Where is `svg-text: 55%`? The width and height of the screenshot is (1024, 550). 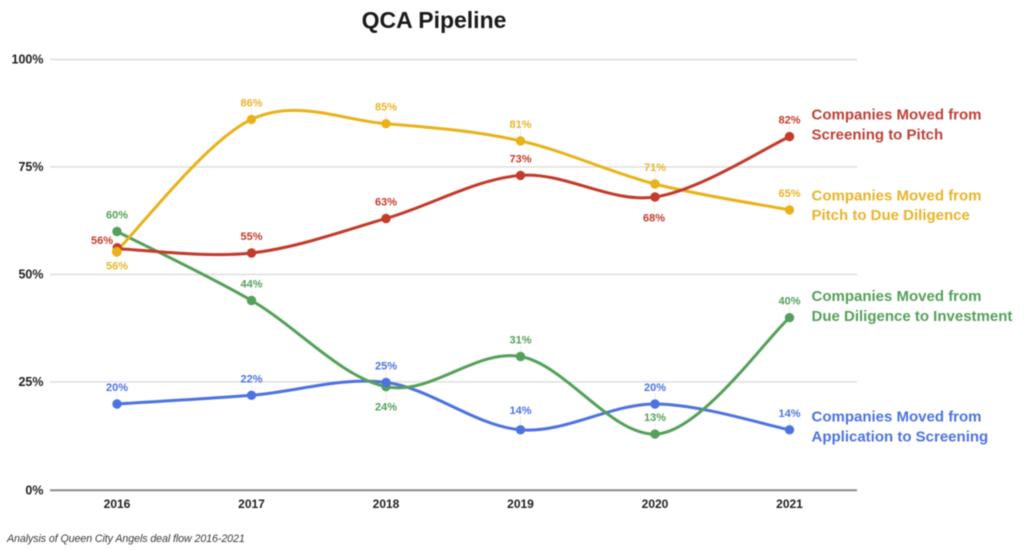 svg-text: 55% is located at coordinates (251, 237).